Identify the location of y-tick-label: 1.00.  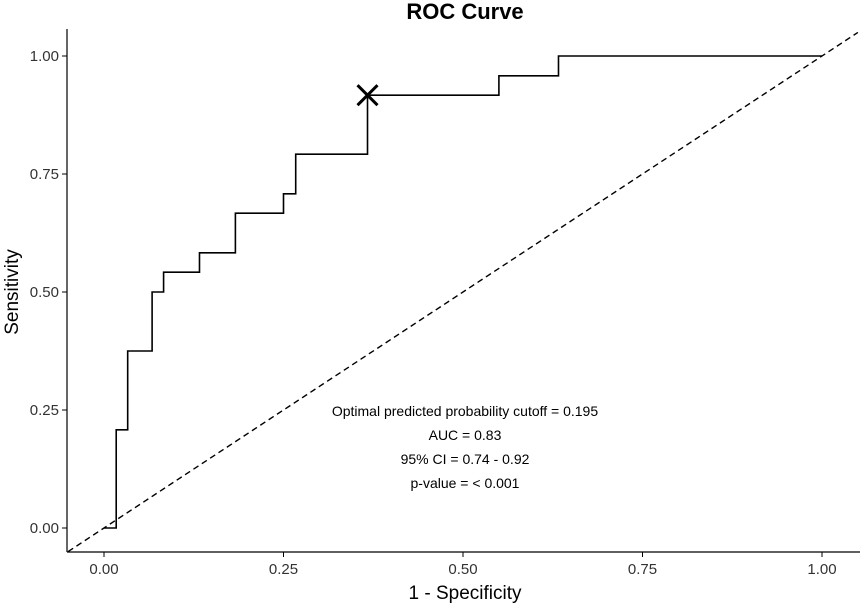
(44, 56).